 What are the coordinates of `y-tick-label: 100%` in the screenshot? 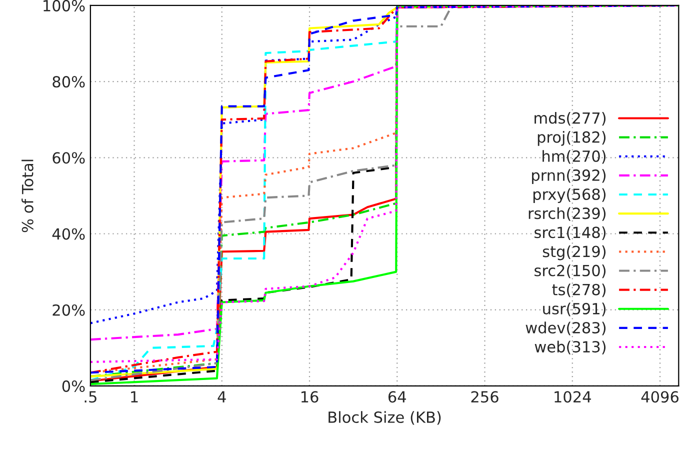 It's located at (64, 6).